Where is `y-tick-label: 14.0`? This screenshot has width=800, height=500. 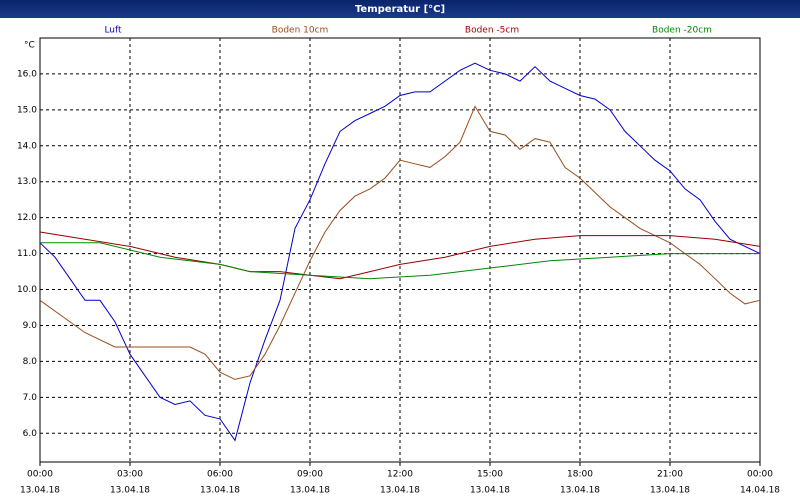
y-tick-label: 14.0 is located at coordinates (27, 146).